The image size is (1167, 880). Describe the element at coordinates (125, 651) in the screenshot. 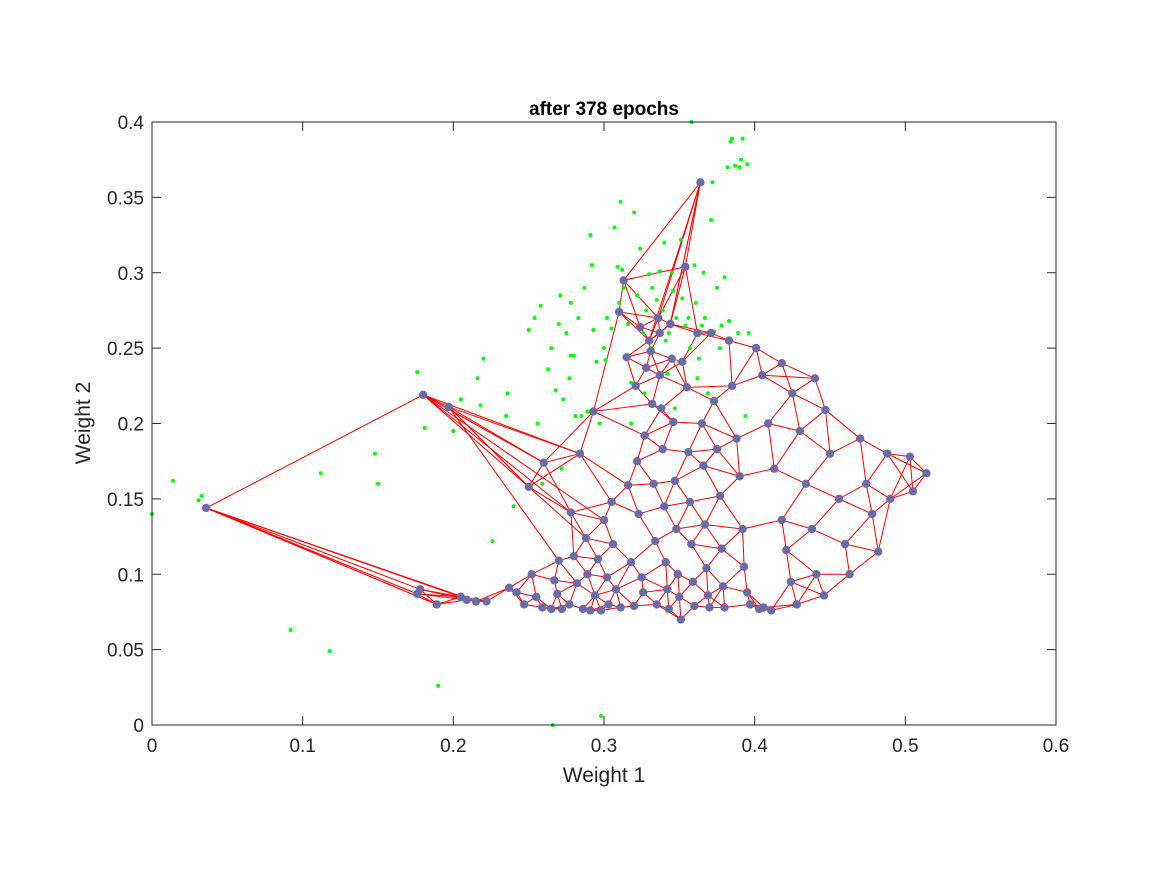

I see `y-tick-label: 0.05` at that location.